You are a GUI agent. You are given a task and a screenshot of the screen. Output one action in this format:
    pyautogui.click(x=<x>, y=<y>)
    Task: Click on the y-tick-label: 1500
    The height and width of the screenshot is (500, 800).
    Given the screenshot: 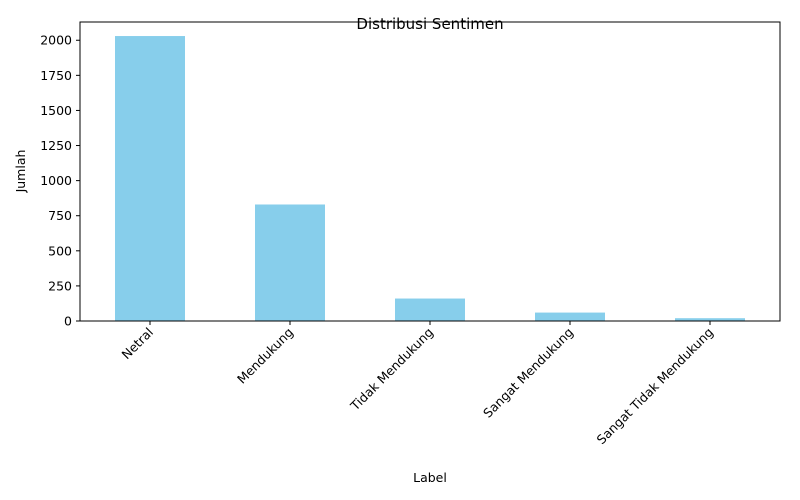 What is the action you would take?
    pyautogui.click(x=56, y=110)
    